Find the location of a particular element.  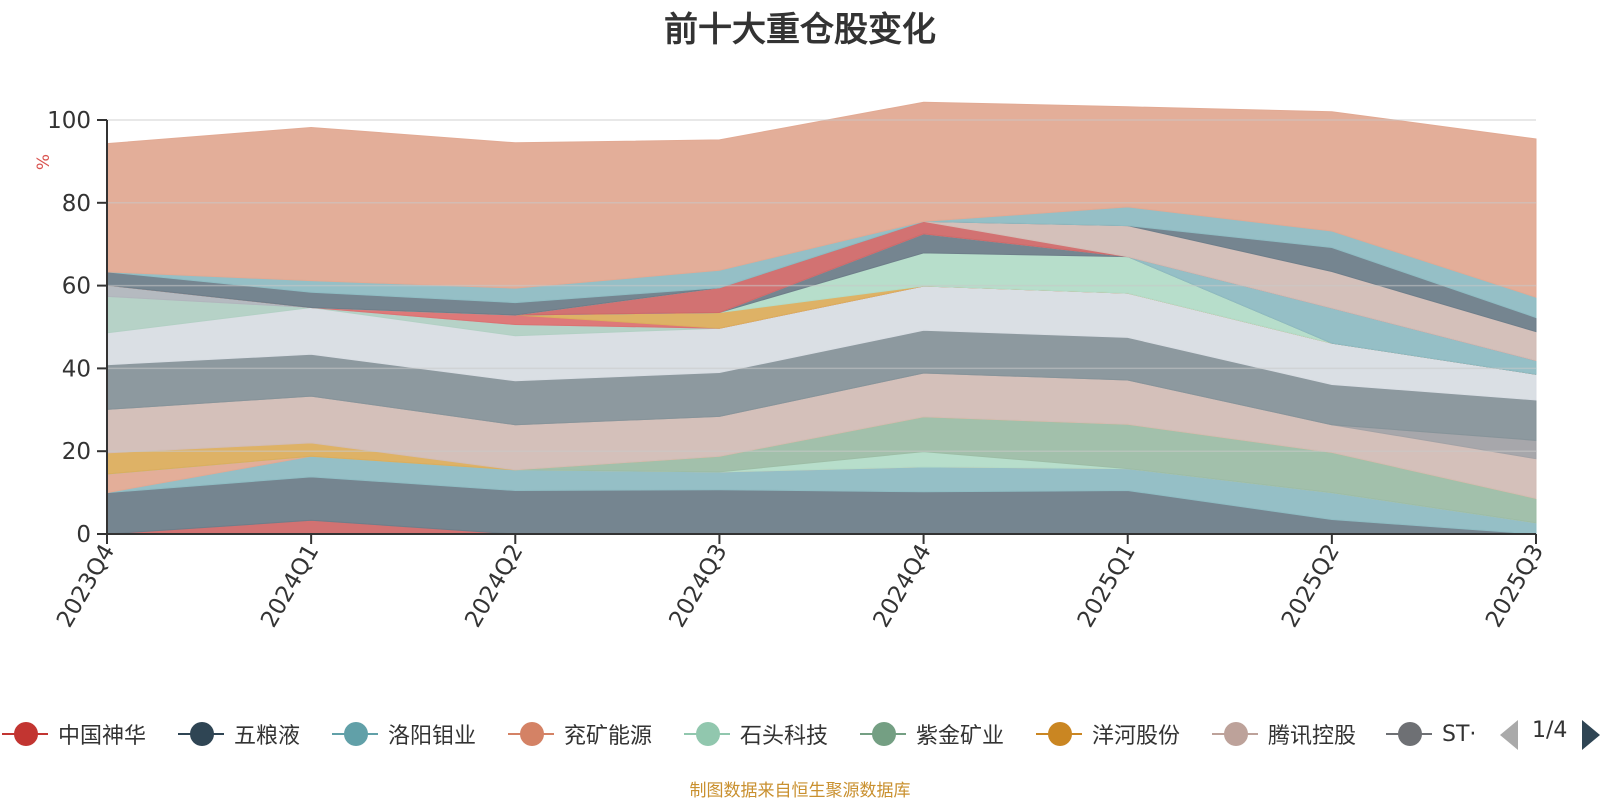

legend-label: 紫金矿业 is located at coordinates (960, 736).